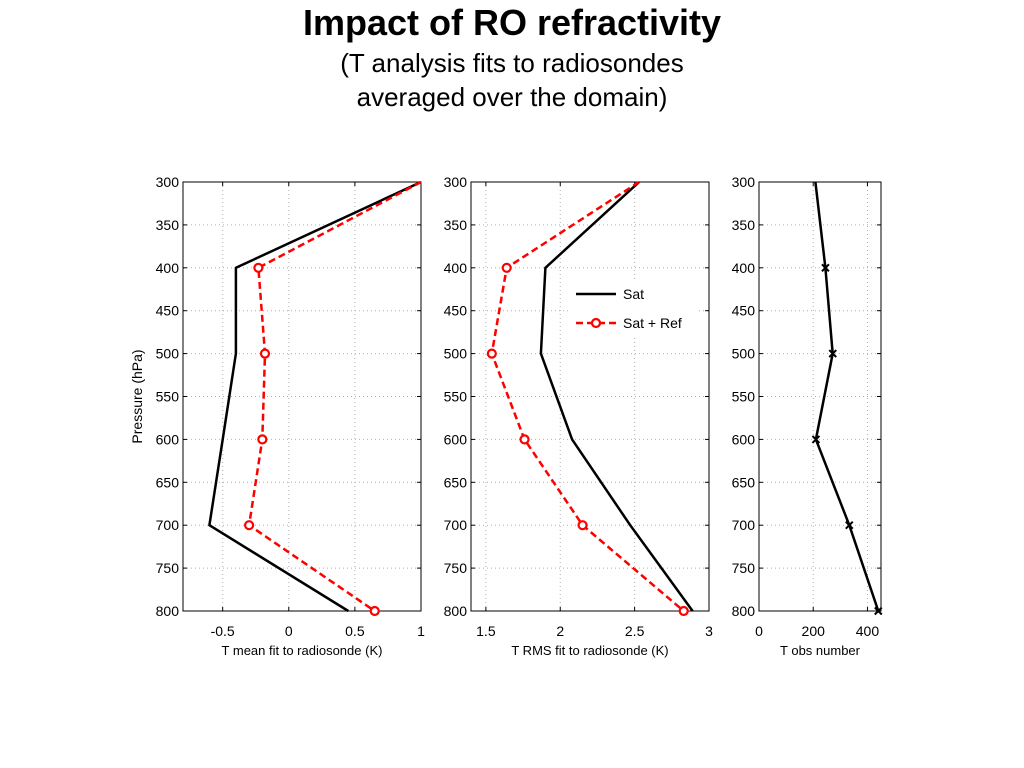 The width and height of the screenshot is (1024, 768). What do you see at coordinates (633, 309) in the screenshot?
I see `legend-box` at bounding box center [633, 309].